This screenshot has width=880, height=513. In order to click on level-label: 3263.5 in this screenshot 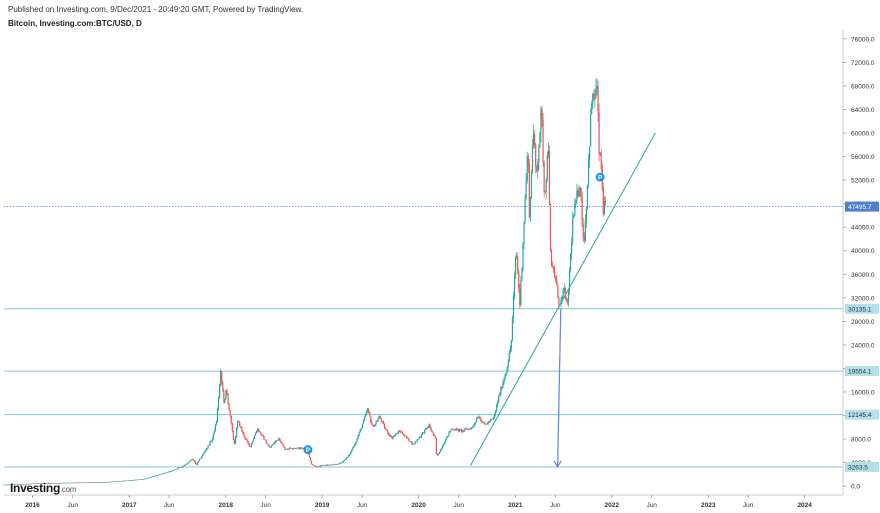, I will do `click(858, 467)`.